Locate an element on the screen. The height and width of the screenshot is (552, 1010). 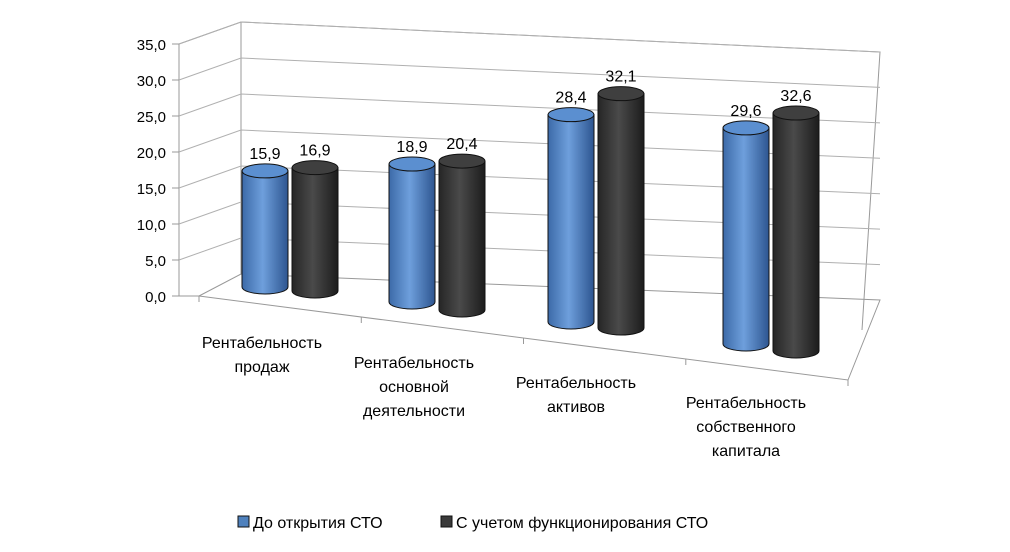
bar-after-2: 20,4 is located at coordinates (462, 227).